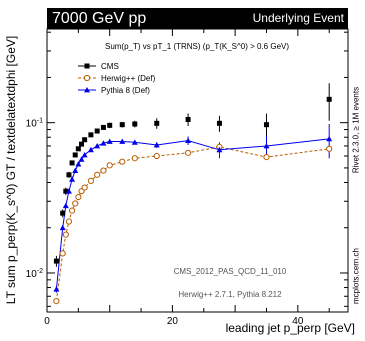  What do you see at coordinates (230, 271) in the screenshot?
I see `analysis-label: CMS_2012_PAS_QCD_11_010` at bounding box center [230, 271].